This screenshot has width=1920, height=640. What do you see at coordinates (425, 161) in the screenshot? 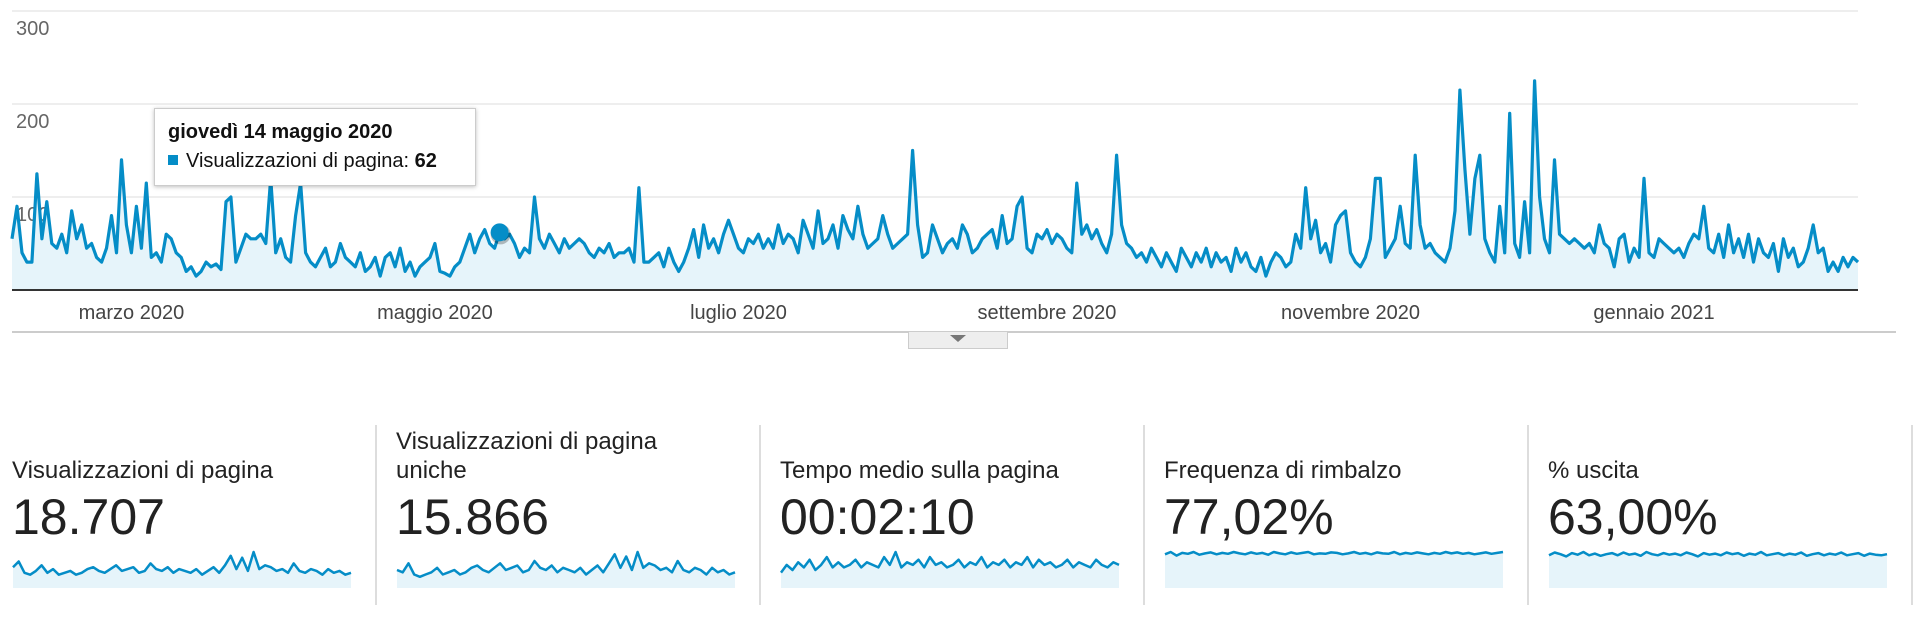
I see `tooltip-value: 62` at bounding box center [425, 161].